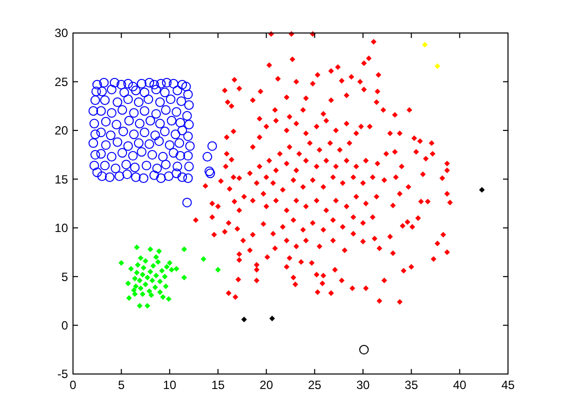 The height and width of the screenshot is (420, 561). Describe the element at coordinates (121, 385) in the screenshot. I see `x-tick-label: 5` at that location.